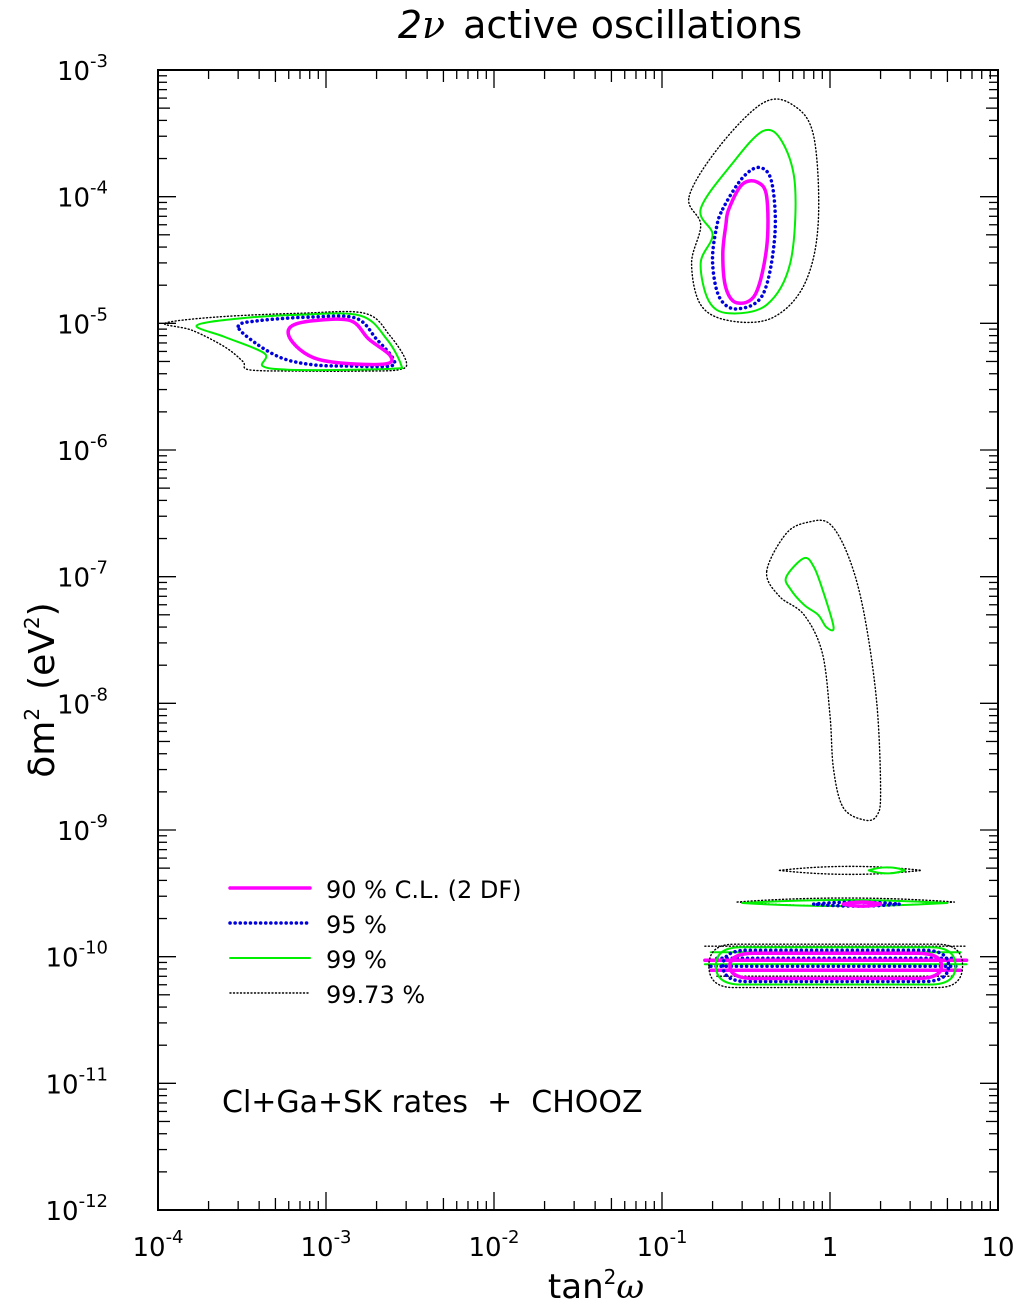  What do you see at coordinates (42, 659) in the screenshot?
I see `y-axis-label-unit: (eV` at bounding box center [42, 659].